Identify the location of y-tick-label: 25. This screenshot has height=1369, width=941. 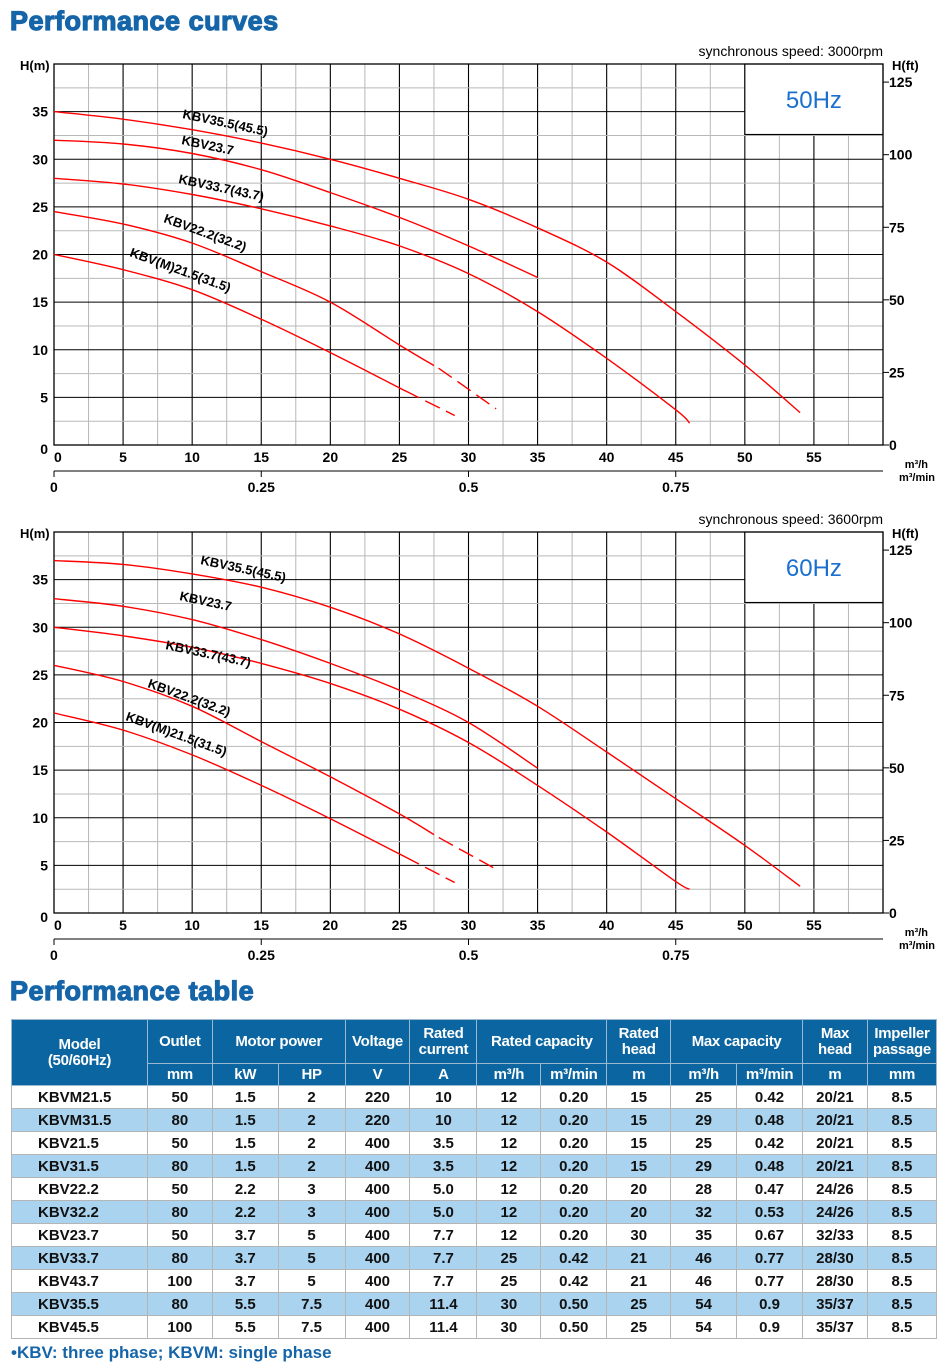
(40, 675).